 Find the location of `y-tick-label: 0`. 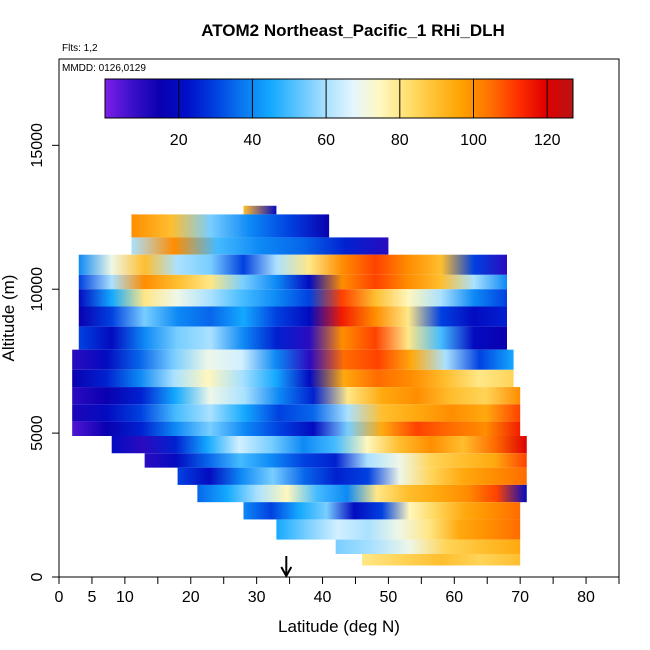

y-tick-label: 0 is located at coordinates (37, 576).